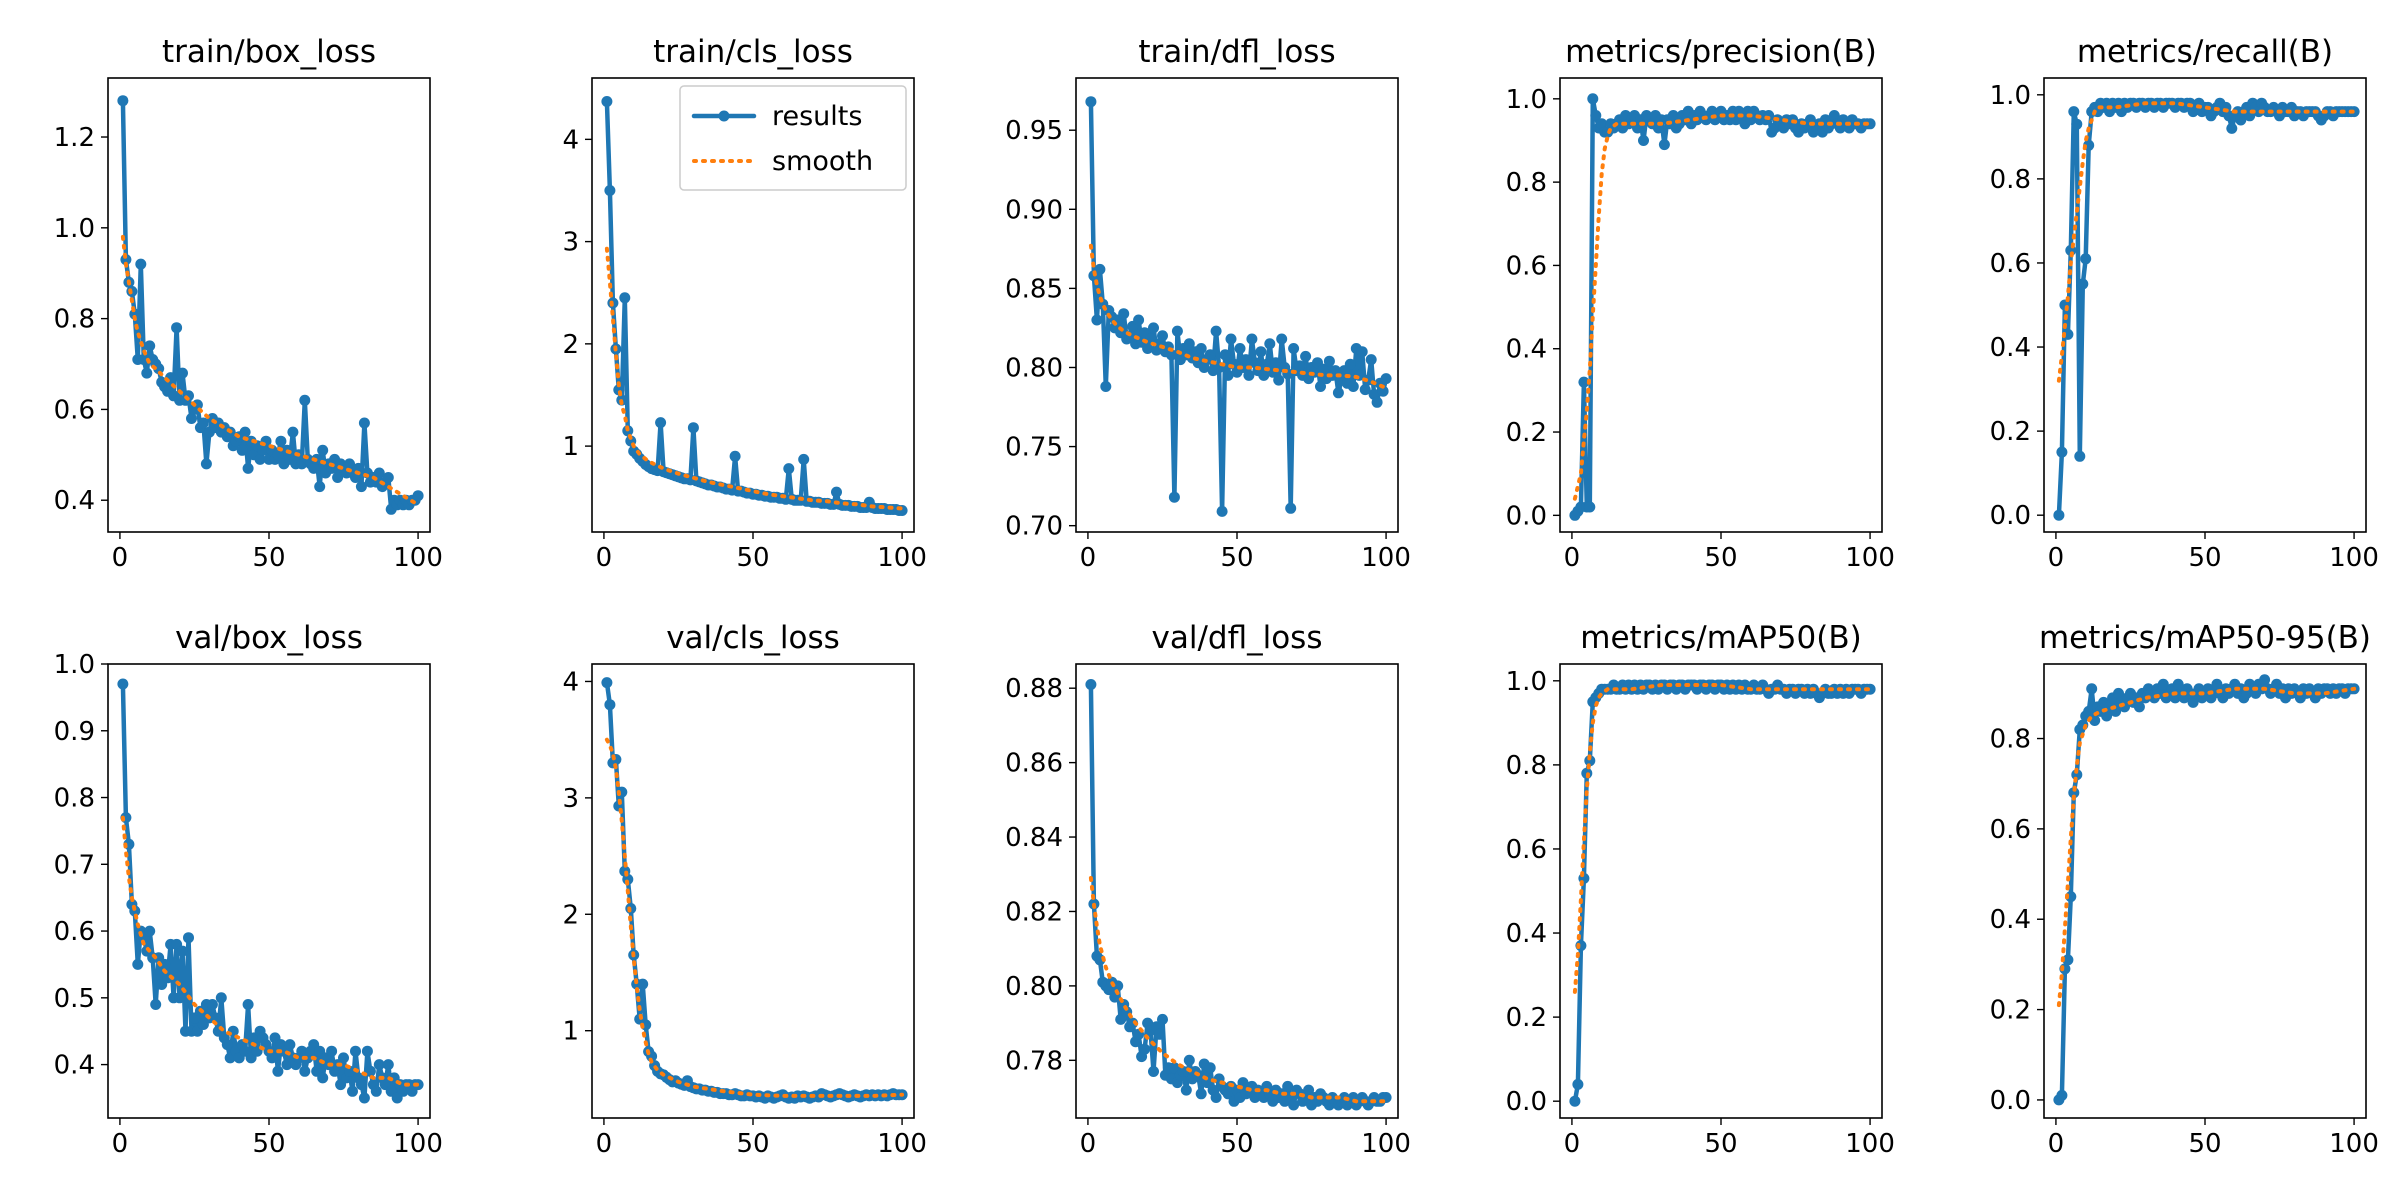 This screenshot has width=2400, height=1200. What do you see at coordinates (1034, 289) in the screenshot?
I see `y-tick-label: 0.85` at bounding box center [1034, 289].